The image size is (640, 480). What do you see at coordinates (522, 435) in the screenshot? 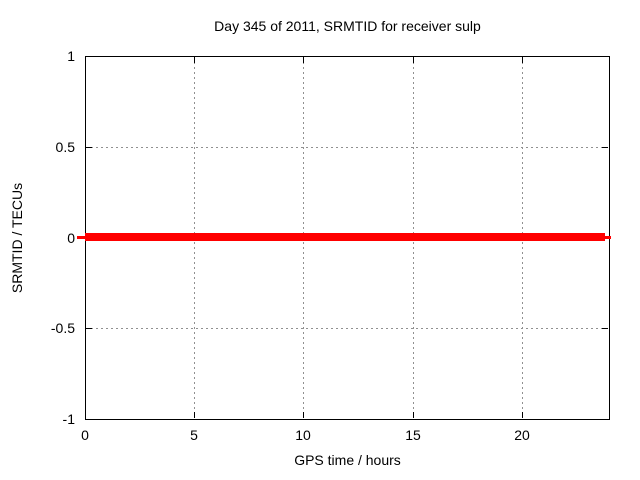
I see `x-tick-label: 20` at bounding box center [522, 435].